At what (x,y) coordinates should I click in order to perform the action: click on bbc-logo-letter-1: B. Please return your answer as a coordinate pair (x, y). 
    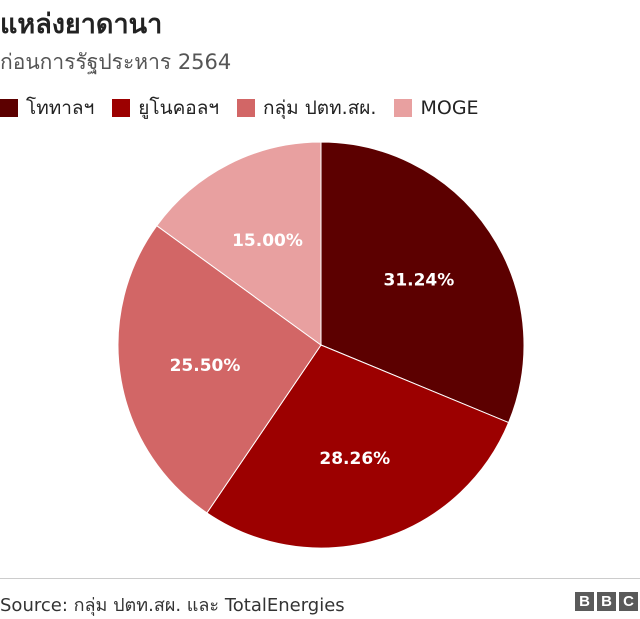
    Looking at the image, I should click on (584, 601).